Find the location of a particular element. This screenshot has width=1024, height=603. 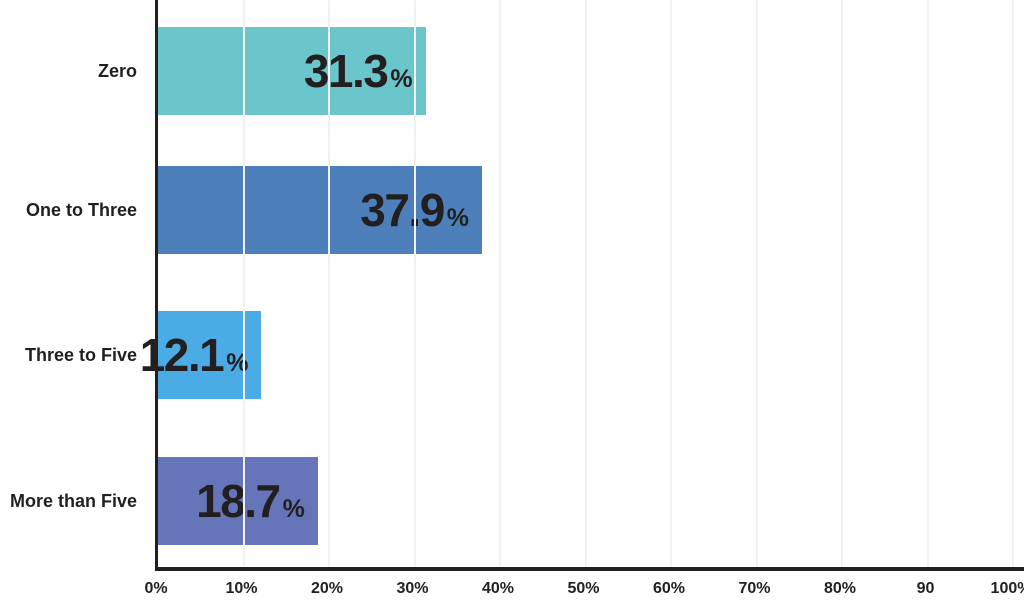

bar-value-label: 18.7% is located at coordinates (250, 501).